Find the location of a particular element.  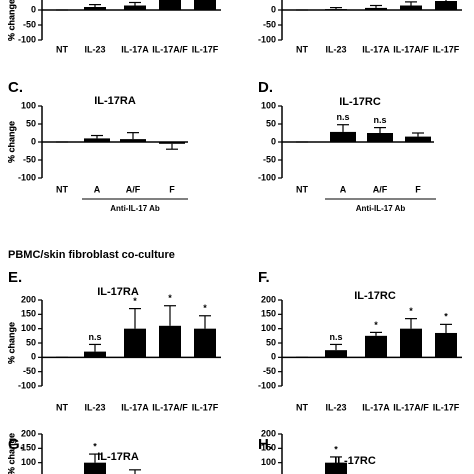

section-title: PBMC/skin fibroblast co-culture is located at coordinates (91, 255).